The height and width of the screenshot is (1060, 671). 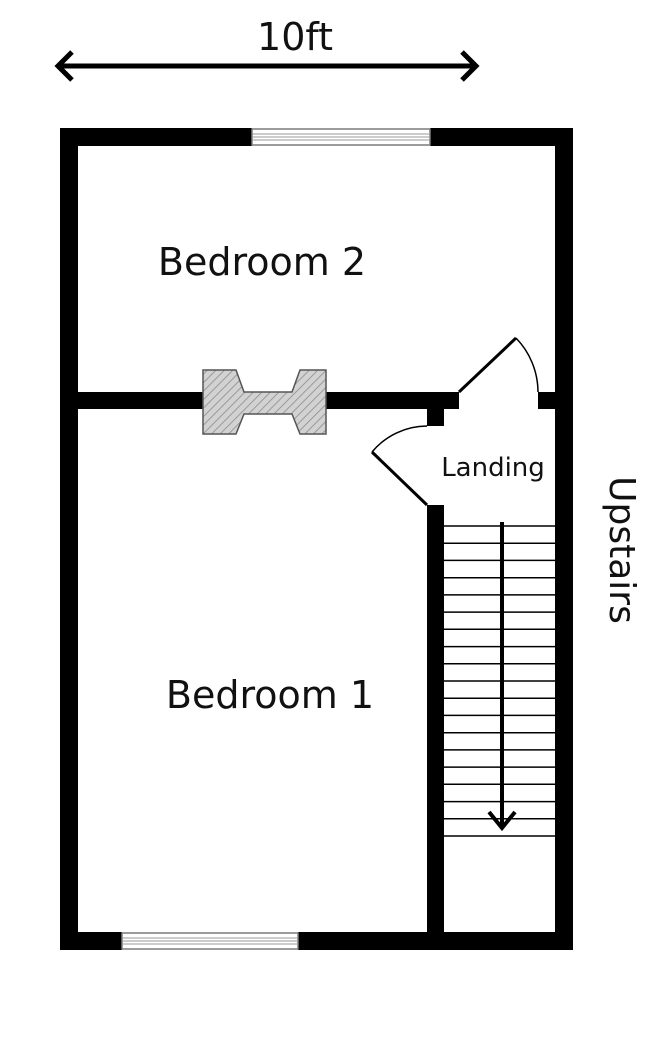 What do you see at coordinates (295, 37) in the screenshot?
I see `dimension-label: 10ft` at bounding box center [295, 37].